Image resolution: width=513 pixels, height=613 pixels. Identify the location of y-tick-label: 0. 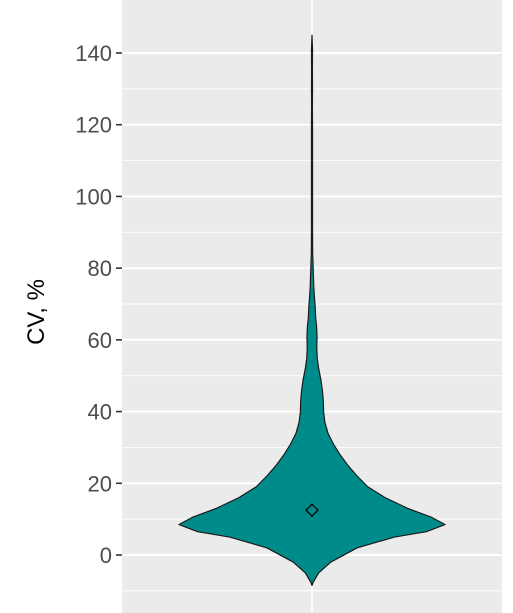
(106, 555).